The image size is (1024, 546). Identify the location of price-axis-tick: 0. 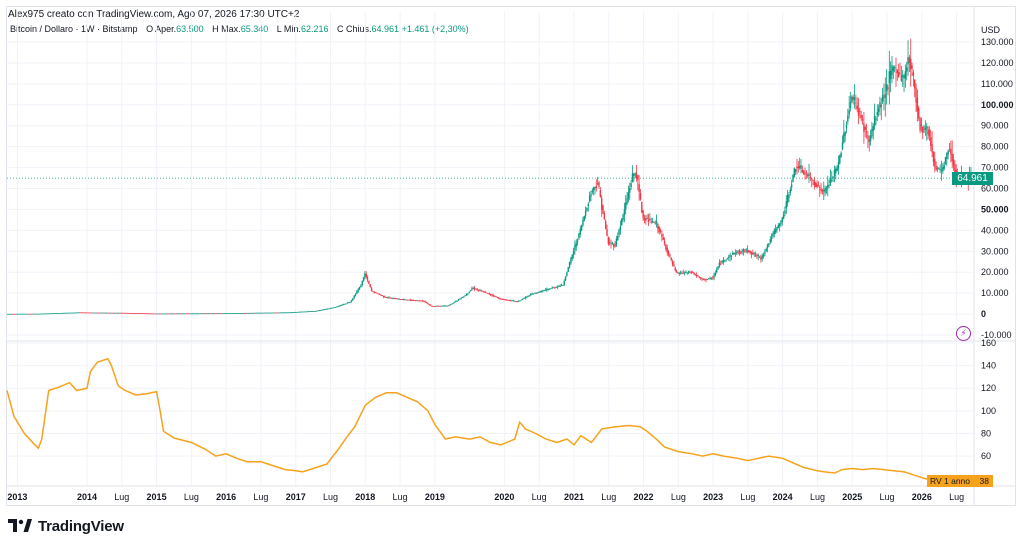
(983, 314).